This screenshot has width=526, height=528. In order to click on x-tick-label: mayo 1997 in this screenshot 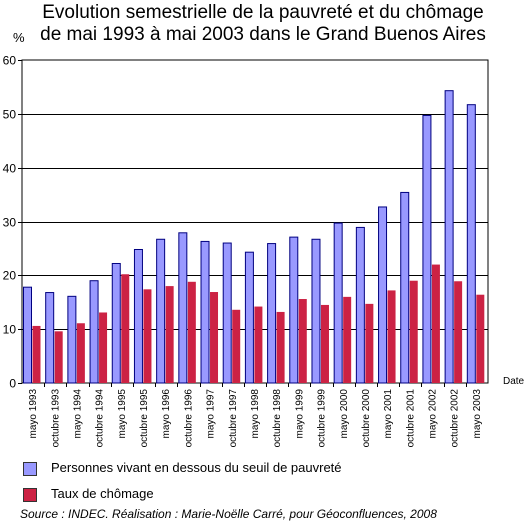, I will do `click(211, 414)`.